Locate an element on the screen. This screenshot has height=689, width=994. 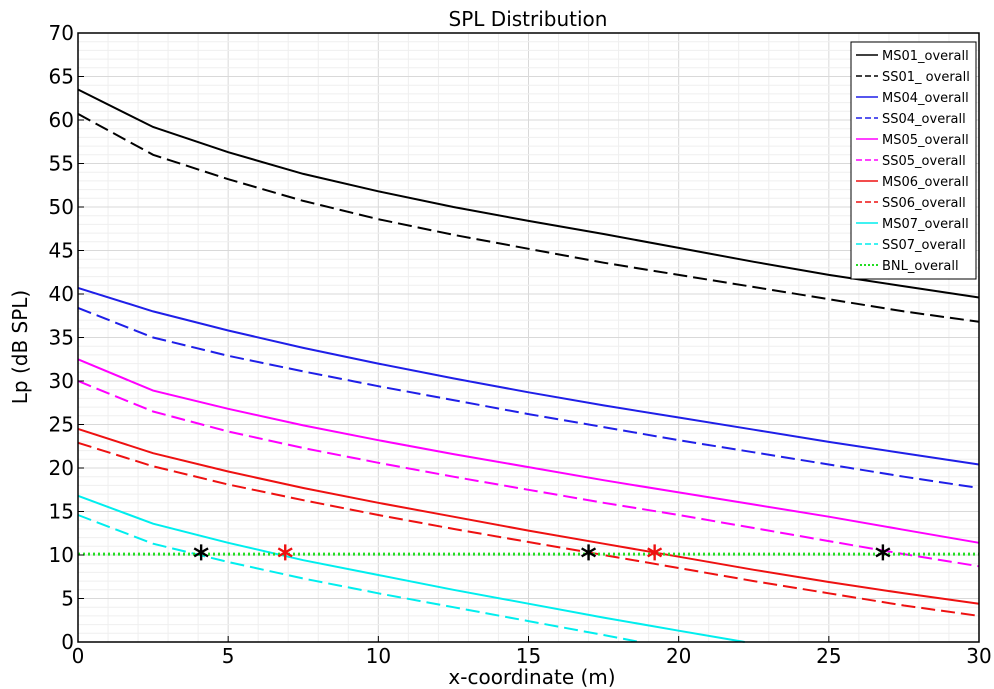
chart-title: SPL Distribution is located at coordinates (528, 19).